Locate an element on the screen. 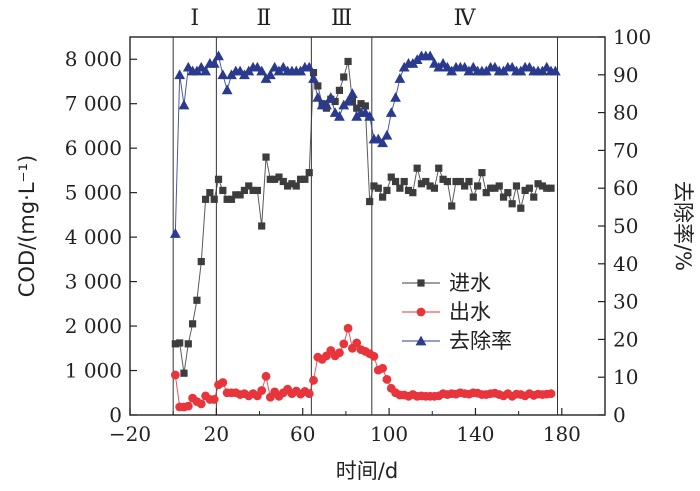  y-right-tick-label: 80 is located at coordinates (625, 113).